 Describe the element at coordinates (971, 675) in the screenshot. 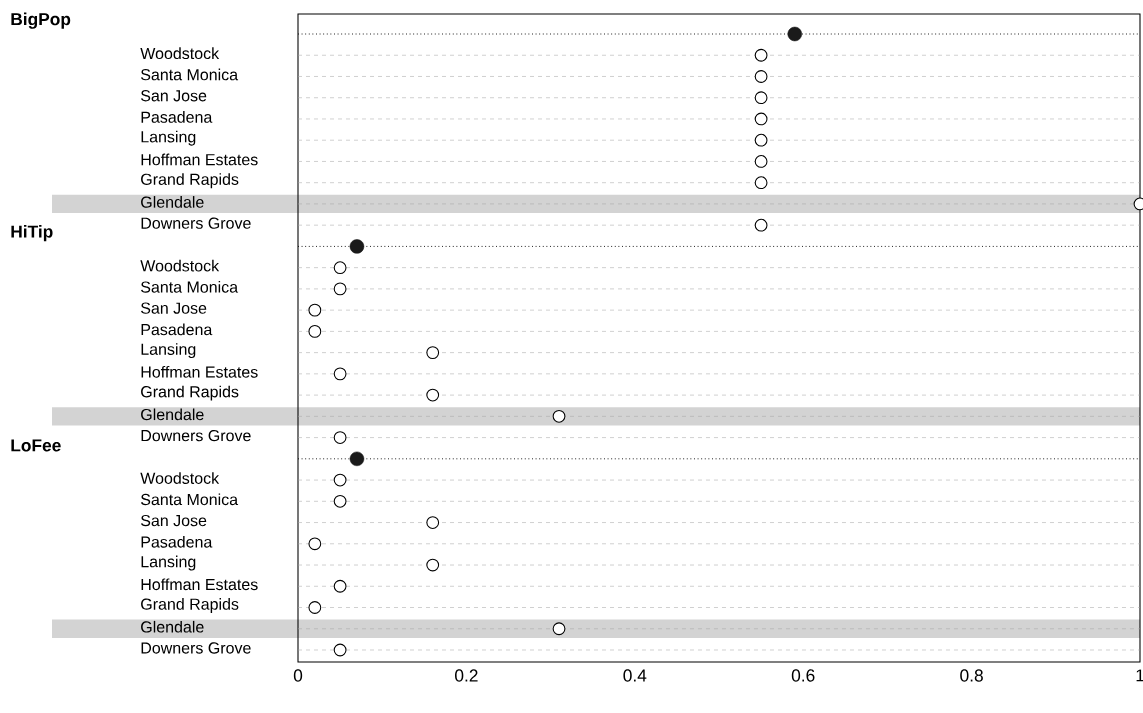

I see `x-tick-label: 0.8` at that location.